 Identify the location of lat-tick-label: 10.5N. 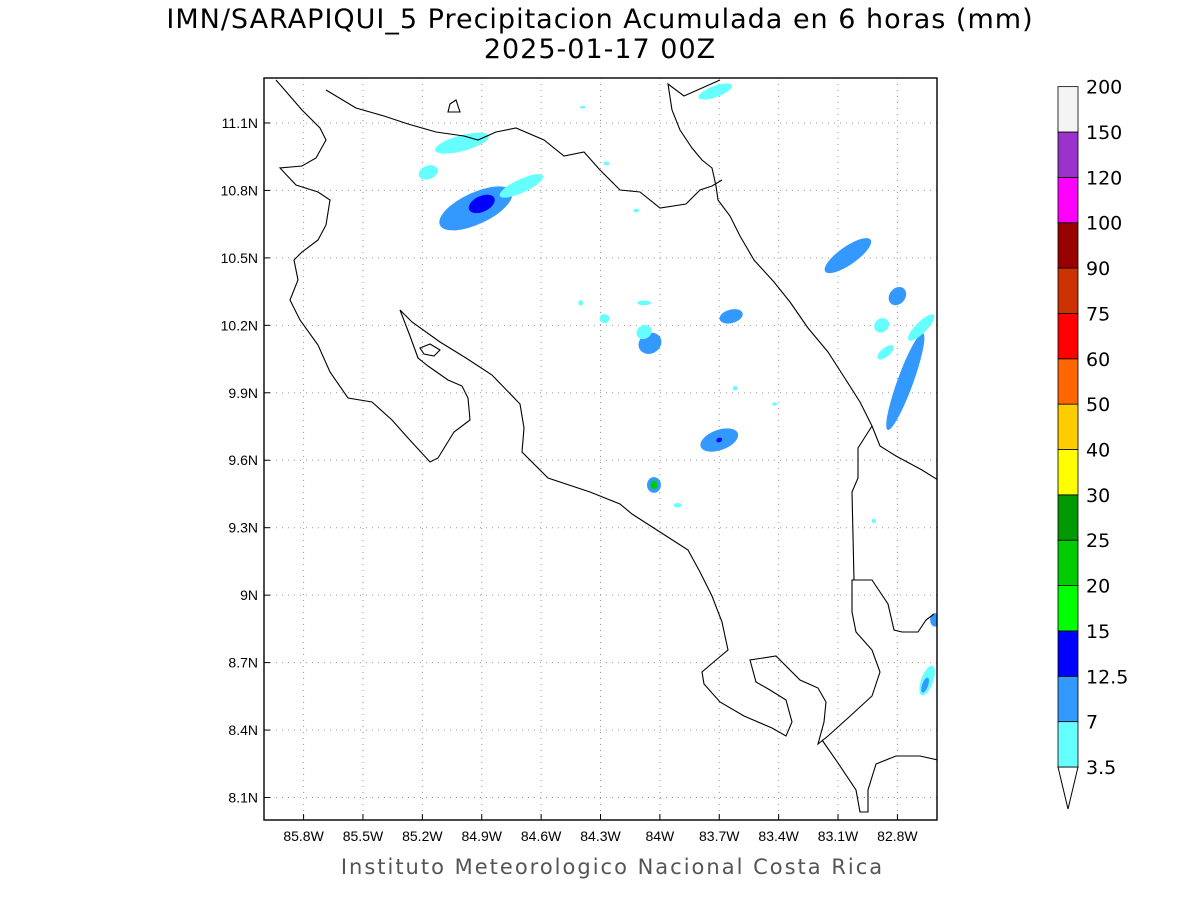
(239, 258).